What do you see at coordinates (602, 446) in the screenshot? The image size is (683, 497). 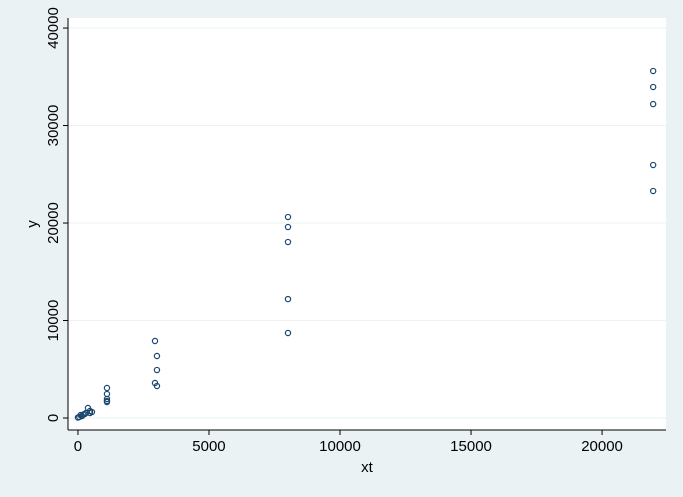 I see `x-tick-label: 20000` at bounding box center [602, 446].